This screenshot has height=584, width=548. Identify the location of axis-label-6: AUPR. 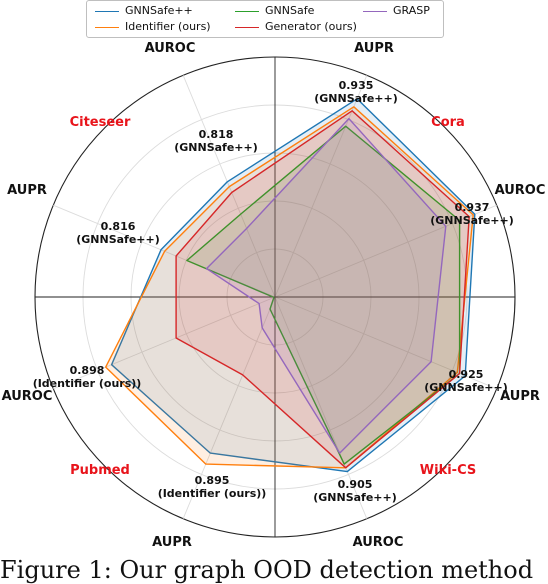
(27, 190).